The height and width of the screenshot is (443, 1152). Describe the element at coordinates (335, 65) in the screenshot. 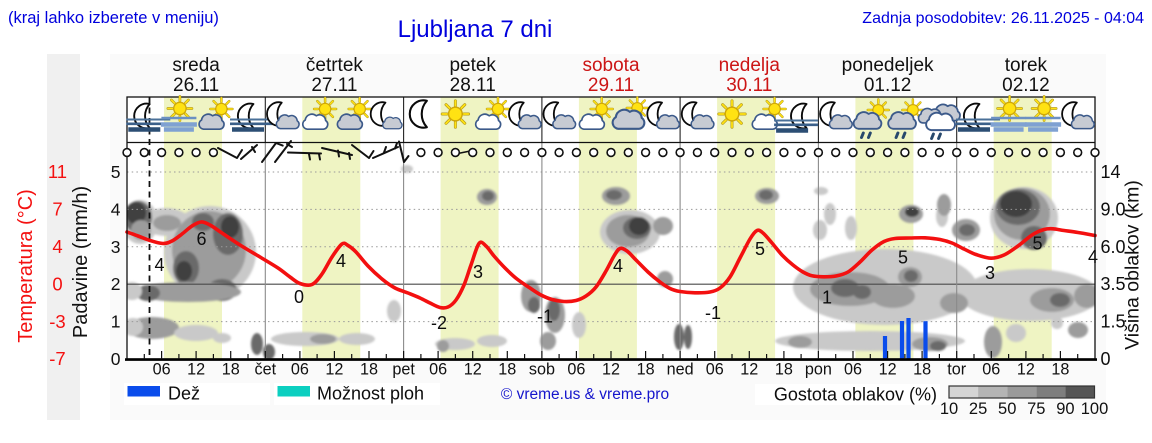

I see `svg-text: četrtek` at that location.